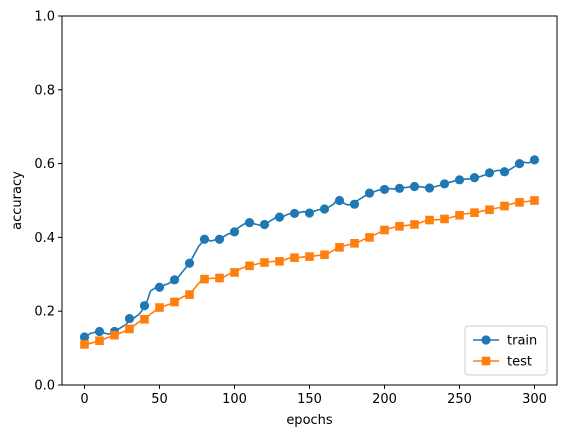 The height and width of the screenshot is (438, 567). Describe the element at coordinates (44, 312) in the screenshot. I see `y-tick-label: 0.2` at that location.